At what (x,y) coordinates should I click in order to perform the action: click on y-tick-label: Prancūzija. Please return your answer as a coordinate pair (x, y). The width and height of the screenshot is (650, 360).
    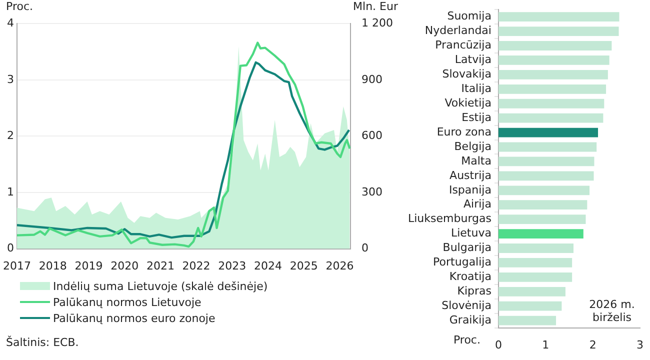
    Looking at the image, I should click on (463, 45).